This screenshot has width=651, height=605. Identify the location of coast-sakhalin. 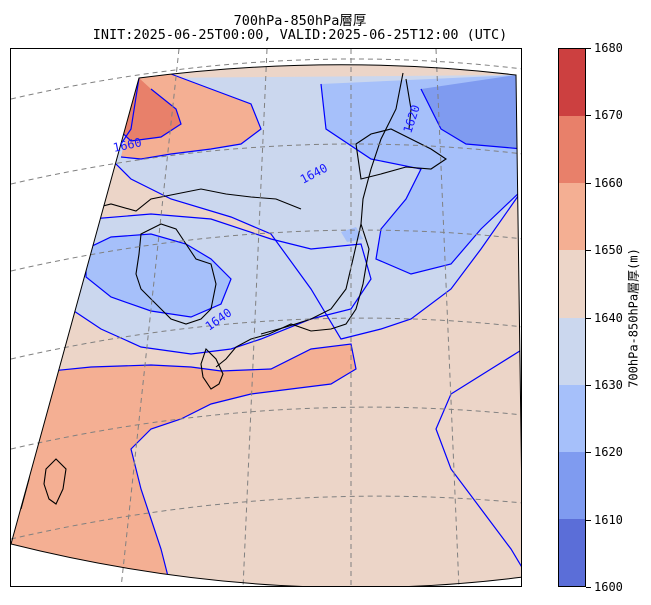
(408, 104).